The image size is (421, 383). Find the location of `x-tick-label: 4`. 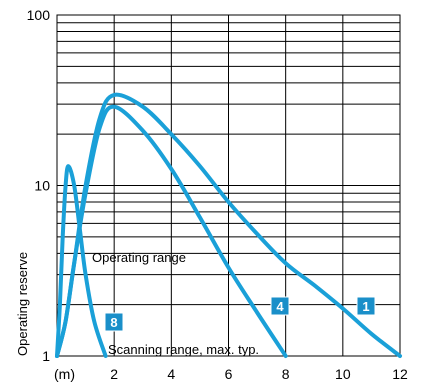

x-tick-label: 4 is located at coordinates (171, 374).